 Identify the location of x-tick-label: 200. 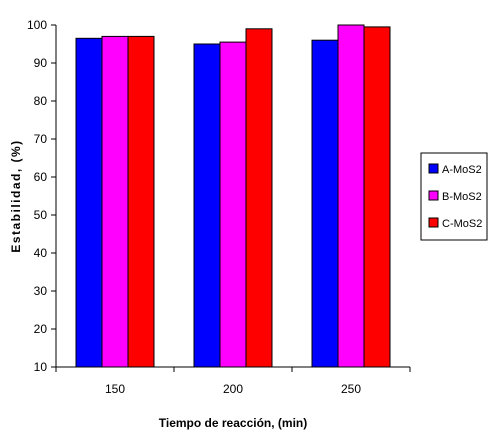
(233, 389).